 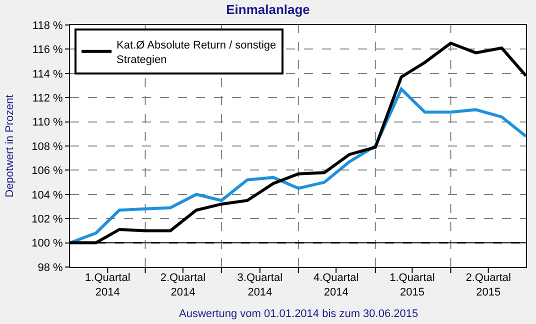 I want to click on y-tick-label: 102 %, so click(x=48, y=219).